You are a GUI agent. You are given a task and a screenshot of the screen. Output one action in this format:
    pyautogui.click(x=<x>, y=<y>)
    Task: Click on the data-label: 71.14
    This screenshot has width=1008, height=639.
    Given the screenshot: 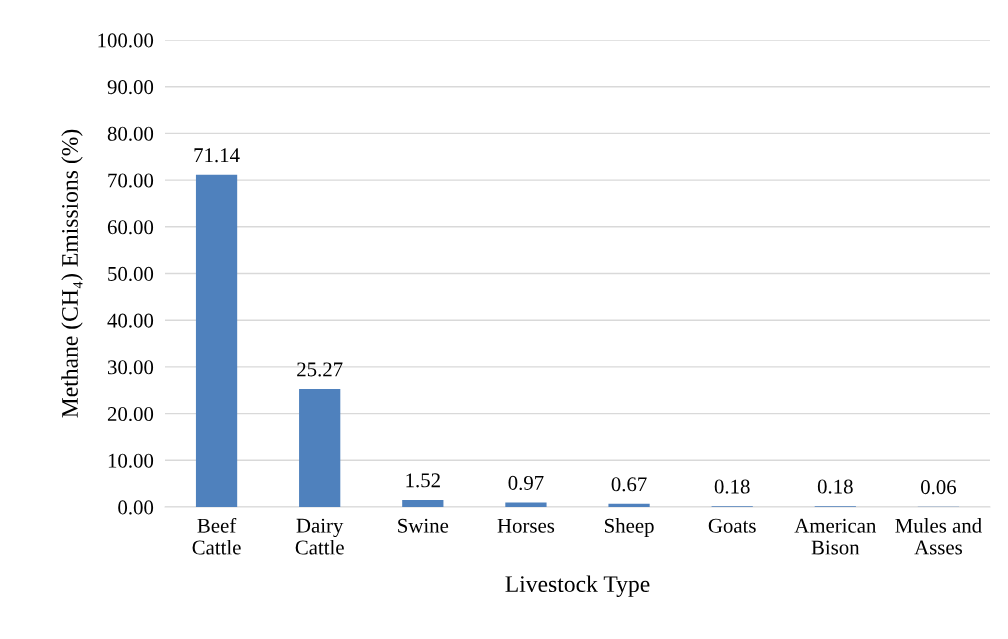 What is the action you would take?
    pyautogui.click(x=217, y=155)
    